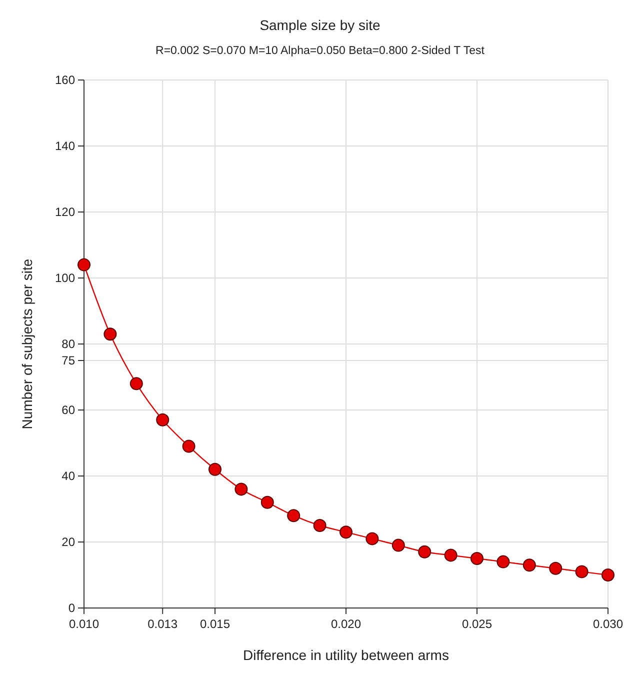 The image size is (640, 674). I want to click on y-tick-label: 40, so click(69, 476).